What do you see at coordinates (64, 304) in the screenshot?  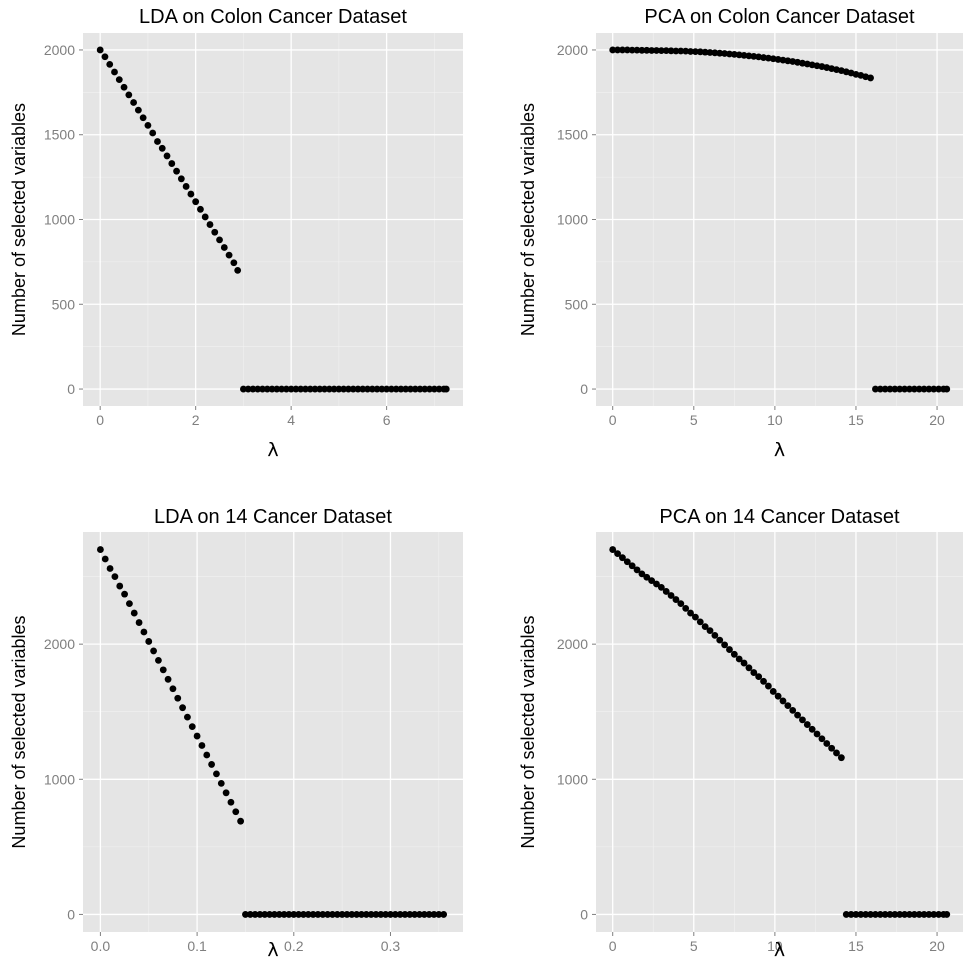 I see `y-tick-label: 500` at bounding box center [64, 304].